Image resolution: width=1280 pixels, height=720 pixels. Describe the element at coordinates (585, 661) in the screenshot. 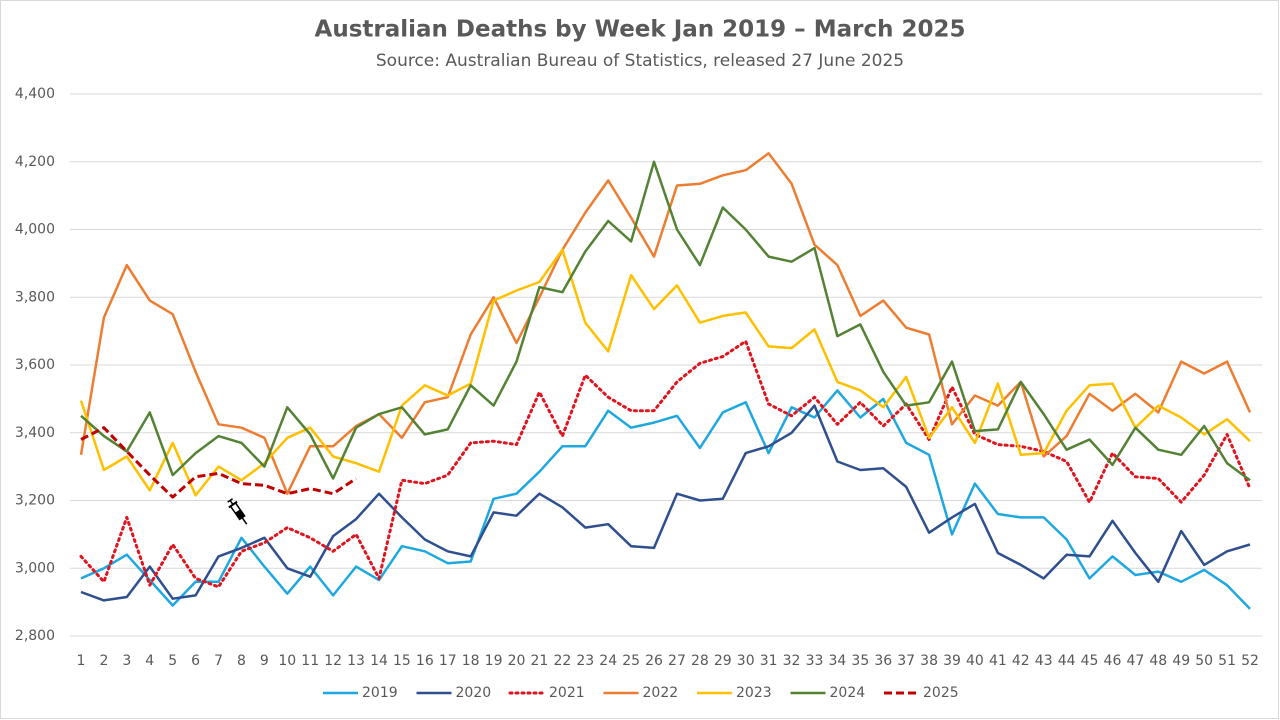

I see `x-tick-label: 23` at that location.